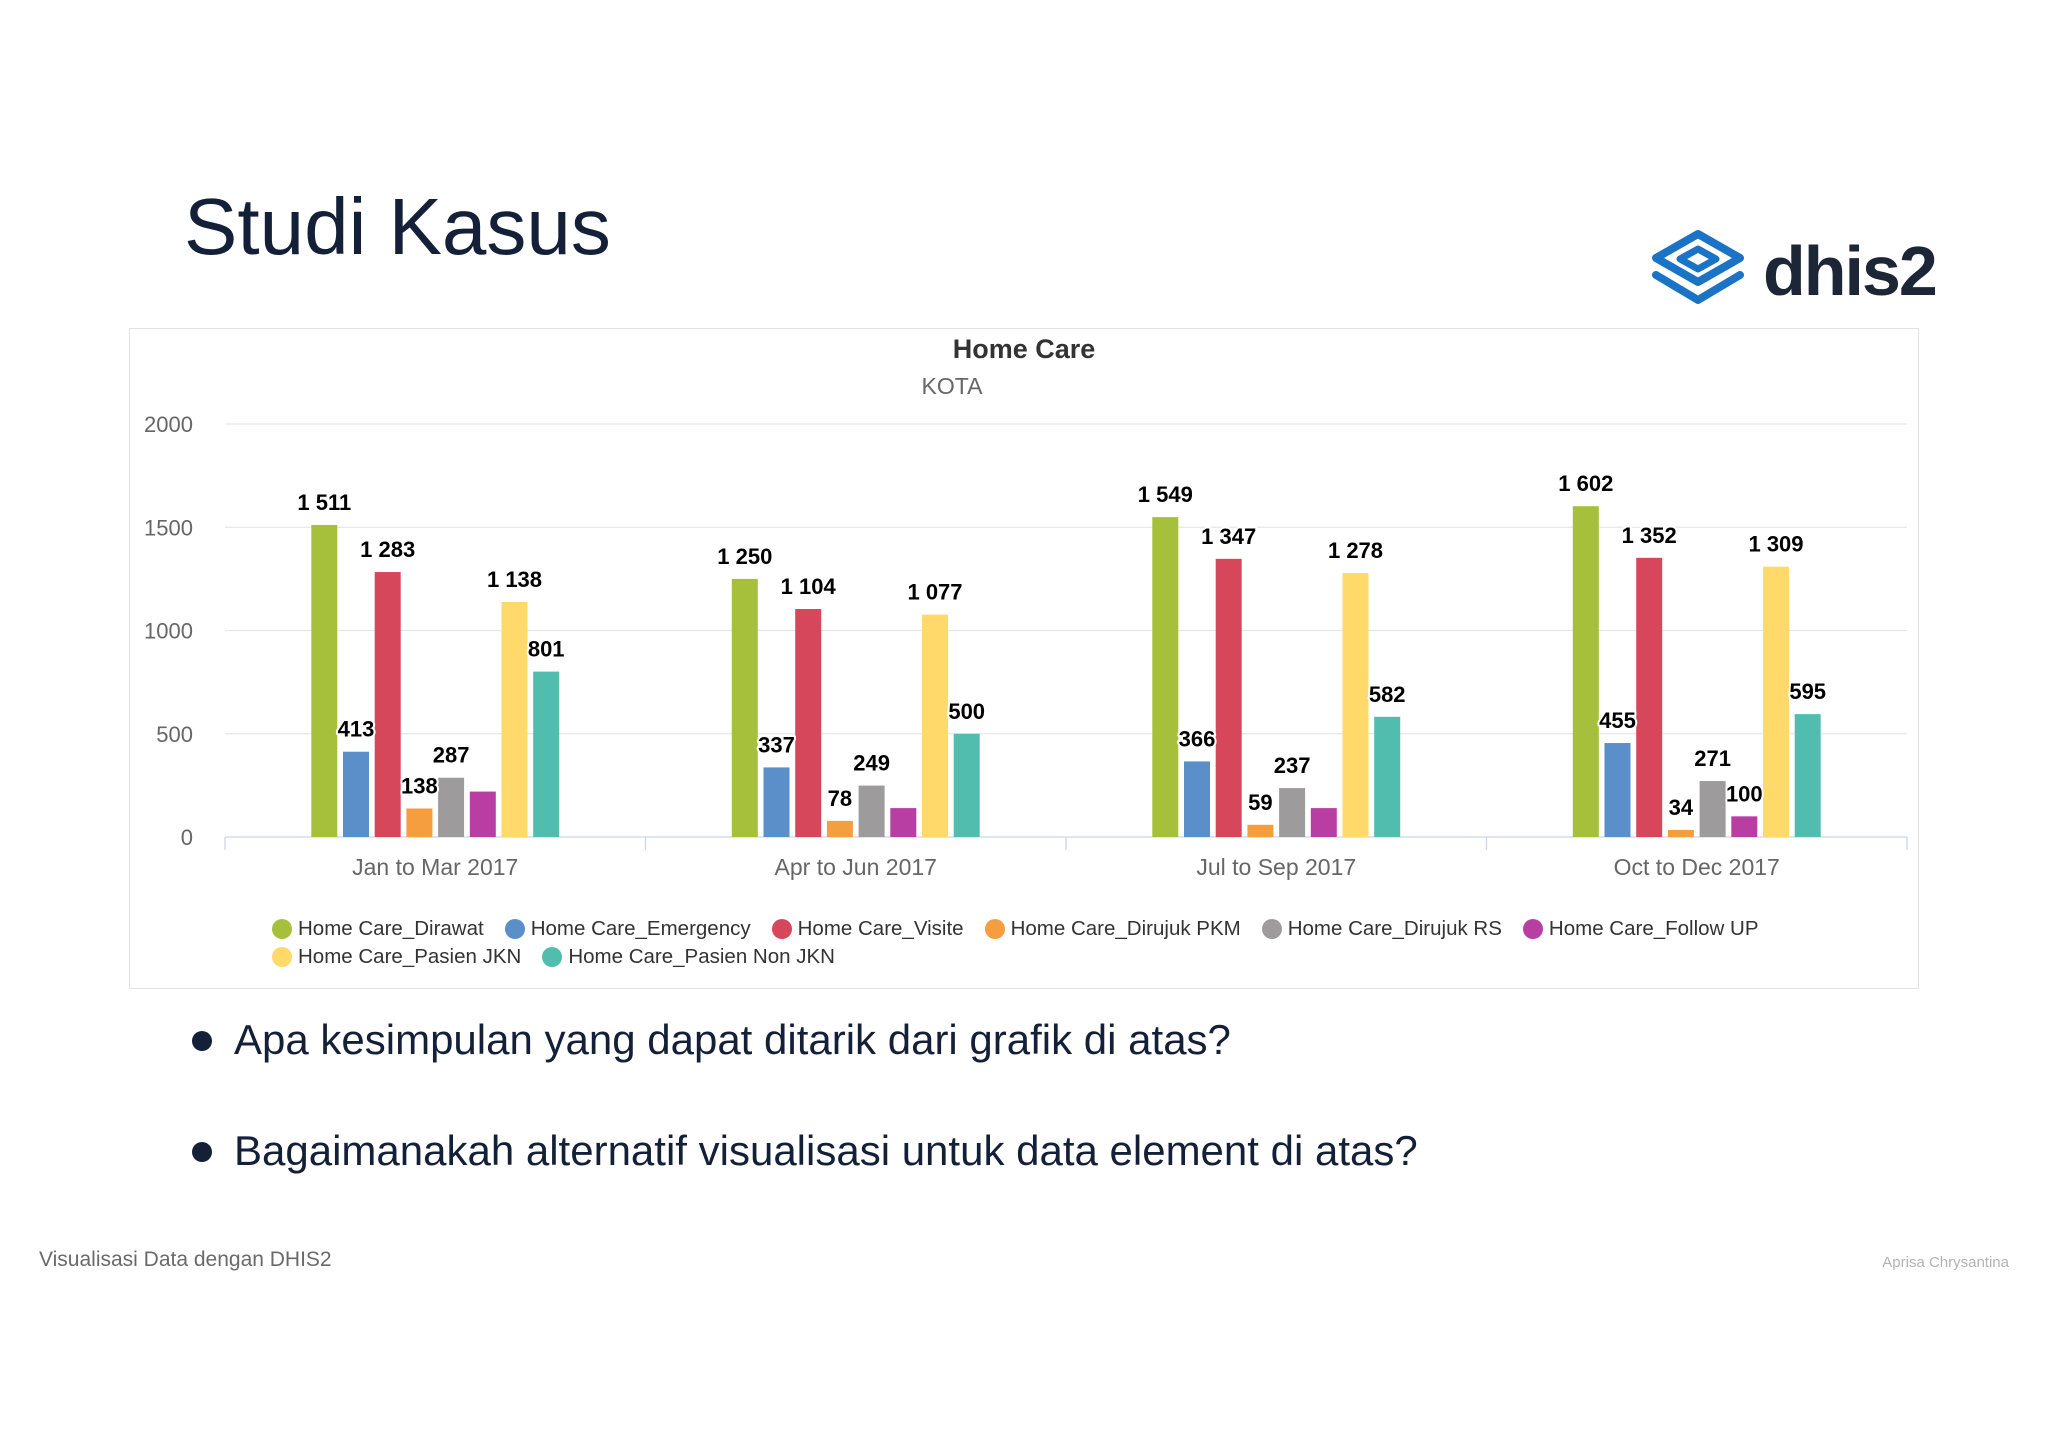 This screenshot has width=2048, height=1447. Describe the element at coordinates (1850, 271) in the screenshot. I see `logo-text: dhis2` at that location.